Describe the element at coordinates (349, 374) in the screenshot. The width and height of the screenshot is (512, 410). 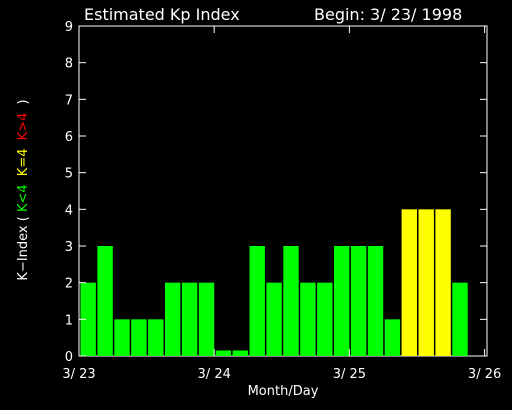
I see `x-tick-label: 3/ 25` at that location.